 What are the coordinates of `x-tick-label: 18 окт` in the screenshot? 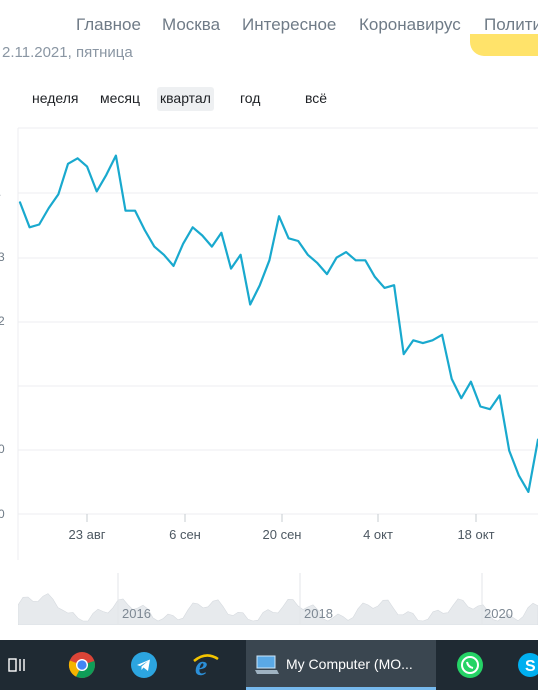 It's located at (475, 534).